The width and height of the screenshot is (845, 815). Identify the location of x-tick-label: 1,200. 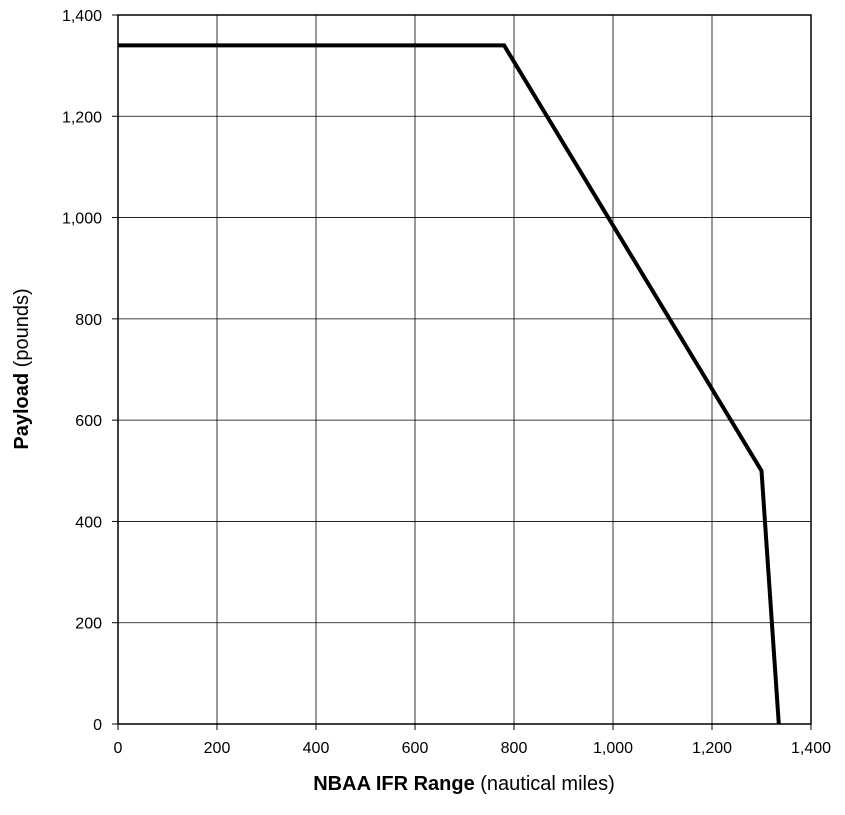
(712, 748).